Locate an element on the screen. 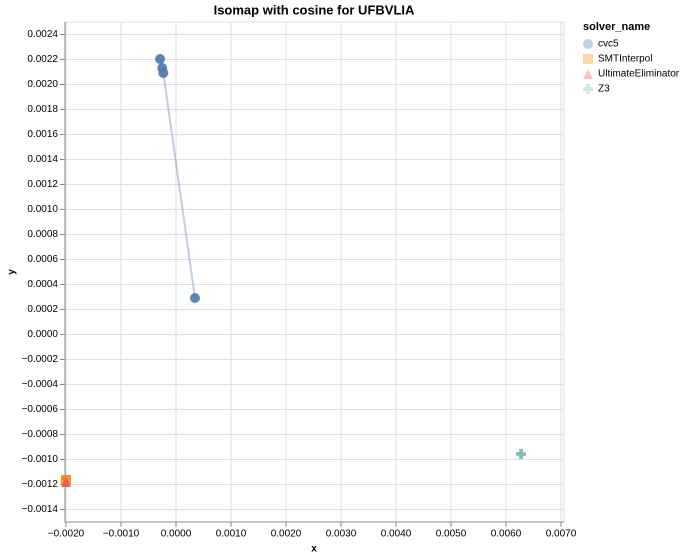 Image resolution: width=685 pixels, height=559 pixels. x-tick-label: 0.0050 is located at coordinates (451, 534).